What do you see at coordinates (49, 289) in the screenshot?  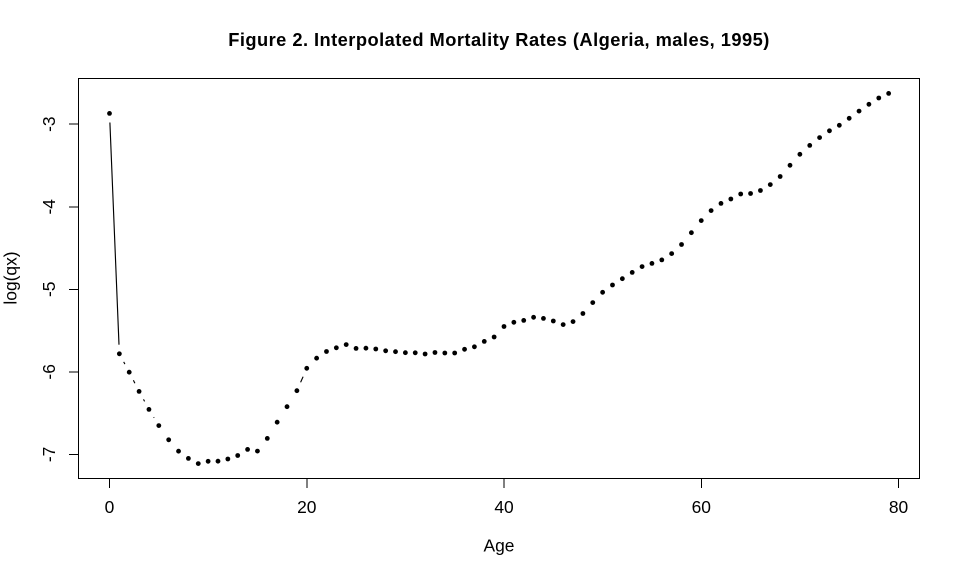 I see `svg-text: -5` at bounding box center [49, 289].